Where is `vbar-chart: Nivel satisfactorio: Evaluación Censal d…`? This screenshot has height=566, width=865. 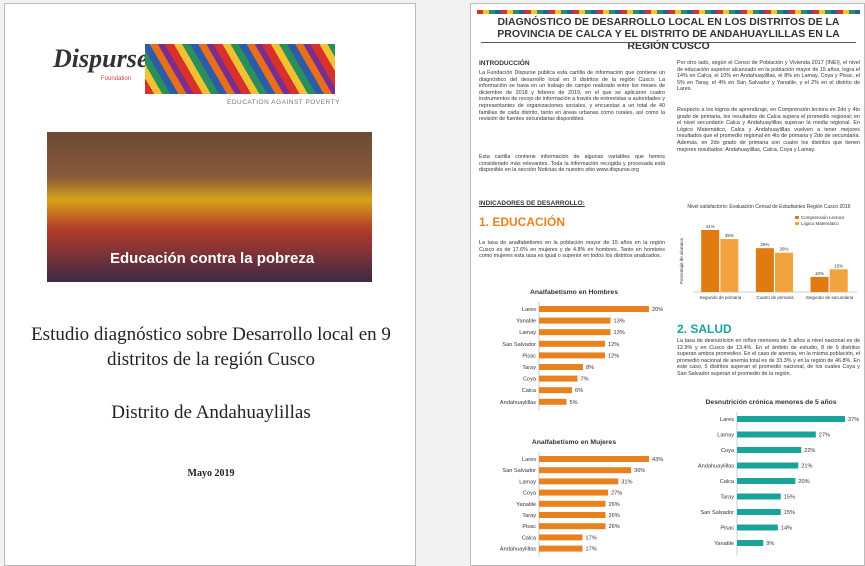 vbar-chart: Nivel satisfactorio: Evaluación Censal d… is located at coordinates (768, 252).